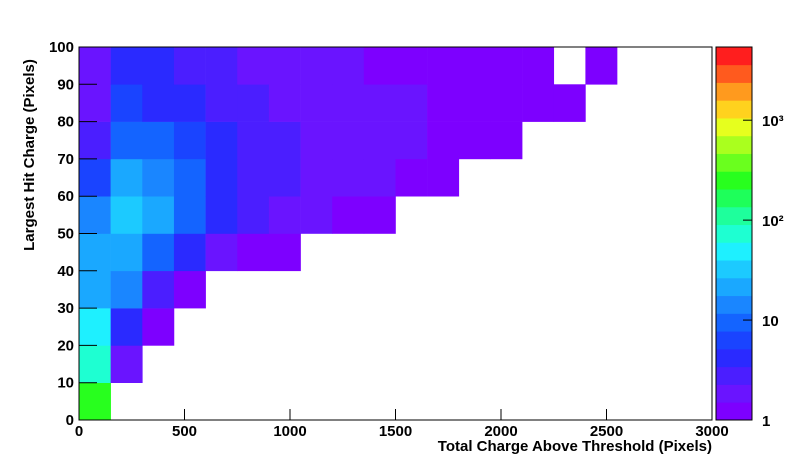  What do you see at coordinates (773, 221) in the screenshot?
I see `colorbar-tick-label: 10²` at bounding box center [773, 221].